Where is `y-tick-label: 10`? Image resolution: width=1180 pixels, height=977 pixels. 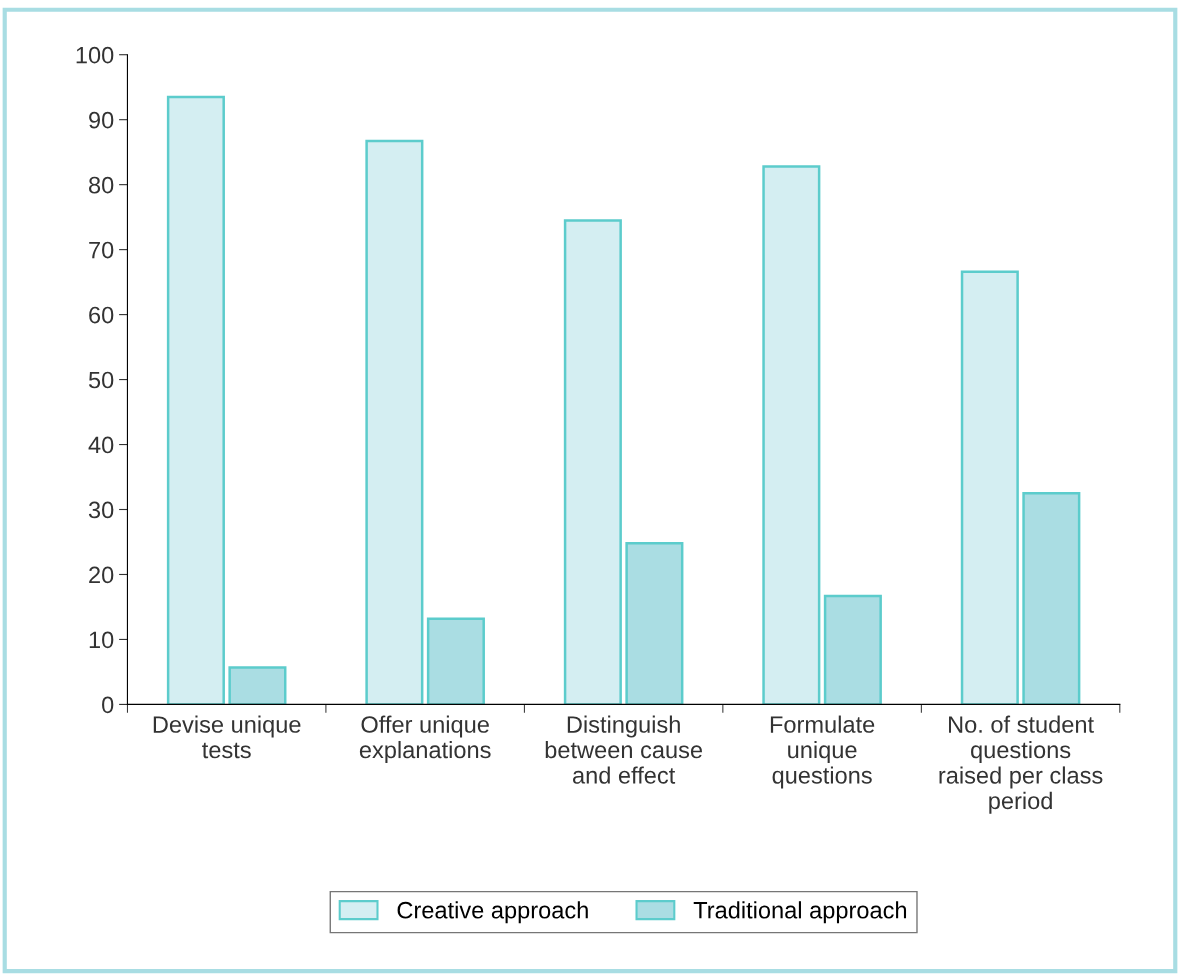 y-tick-label: 10 is located at coordinates (101, 640).